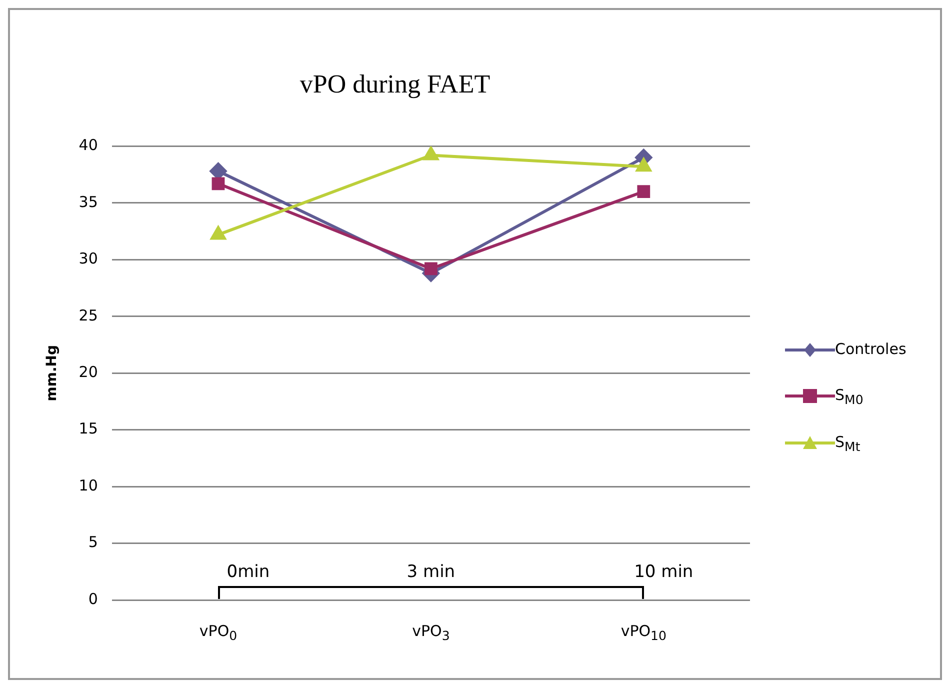 This screenshot has height=689, width=952. What do you see at coordinates (870, 349) in the screenshot?
I see `legend-label: Controles` at bounding box center [870, 349].